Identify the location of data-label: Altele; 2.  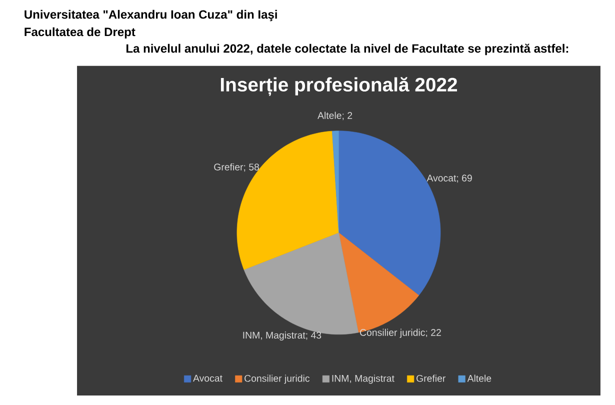
(335, 116).